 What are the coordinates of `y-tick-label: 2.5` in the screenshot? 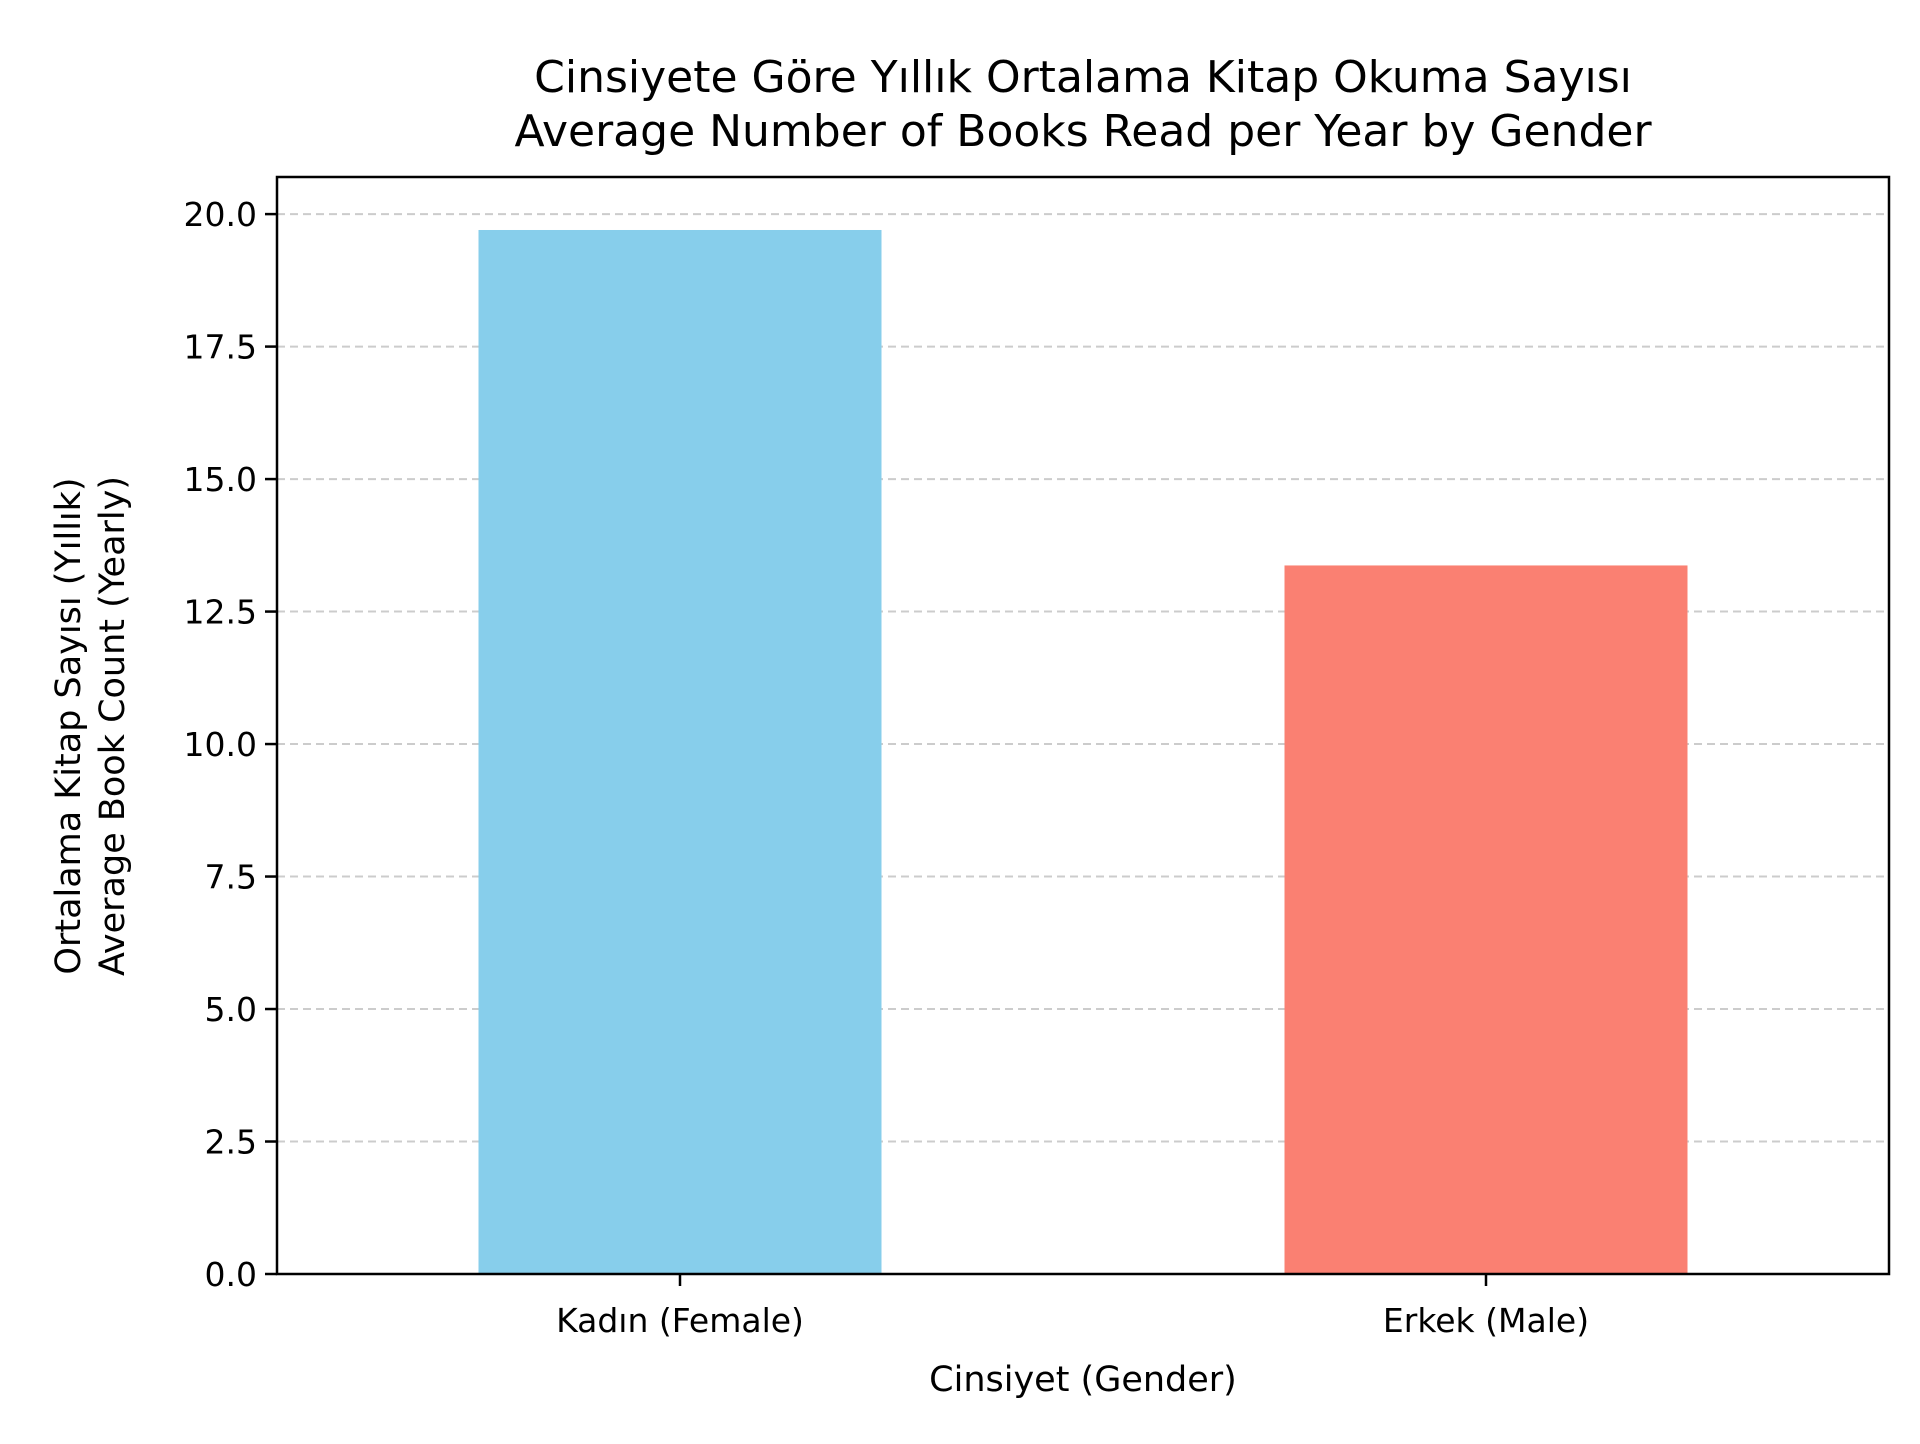 It's located at (231, 1142).